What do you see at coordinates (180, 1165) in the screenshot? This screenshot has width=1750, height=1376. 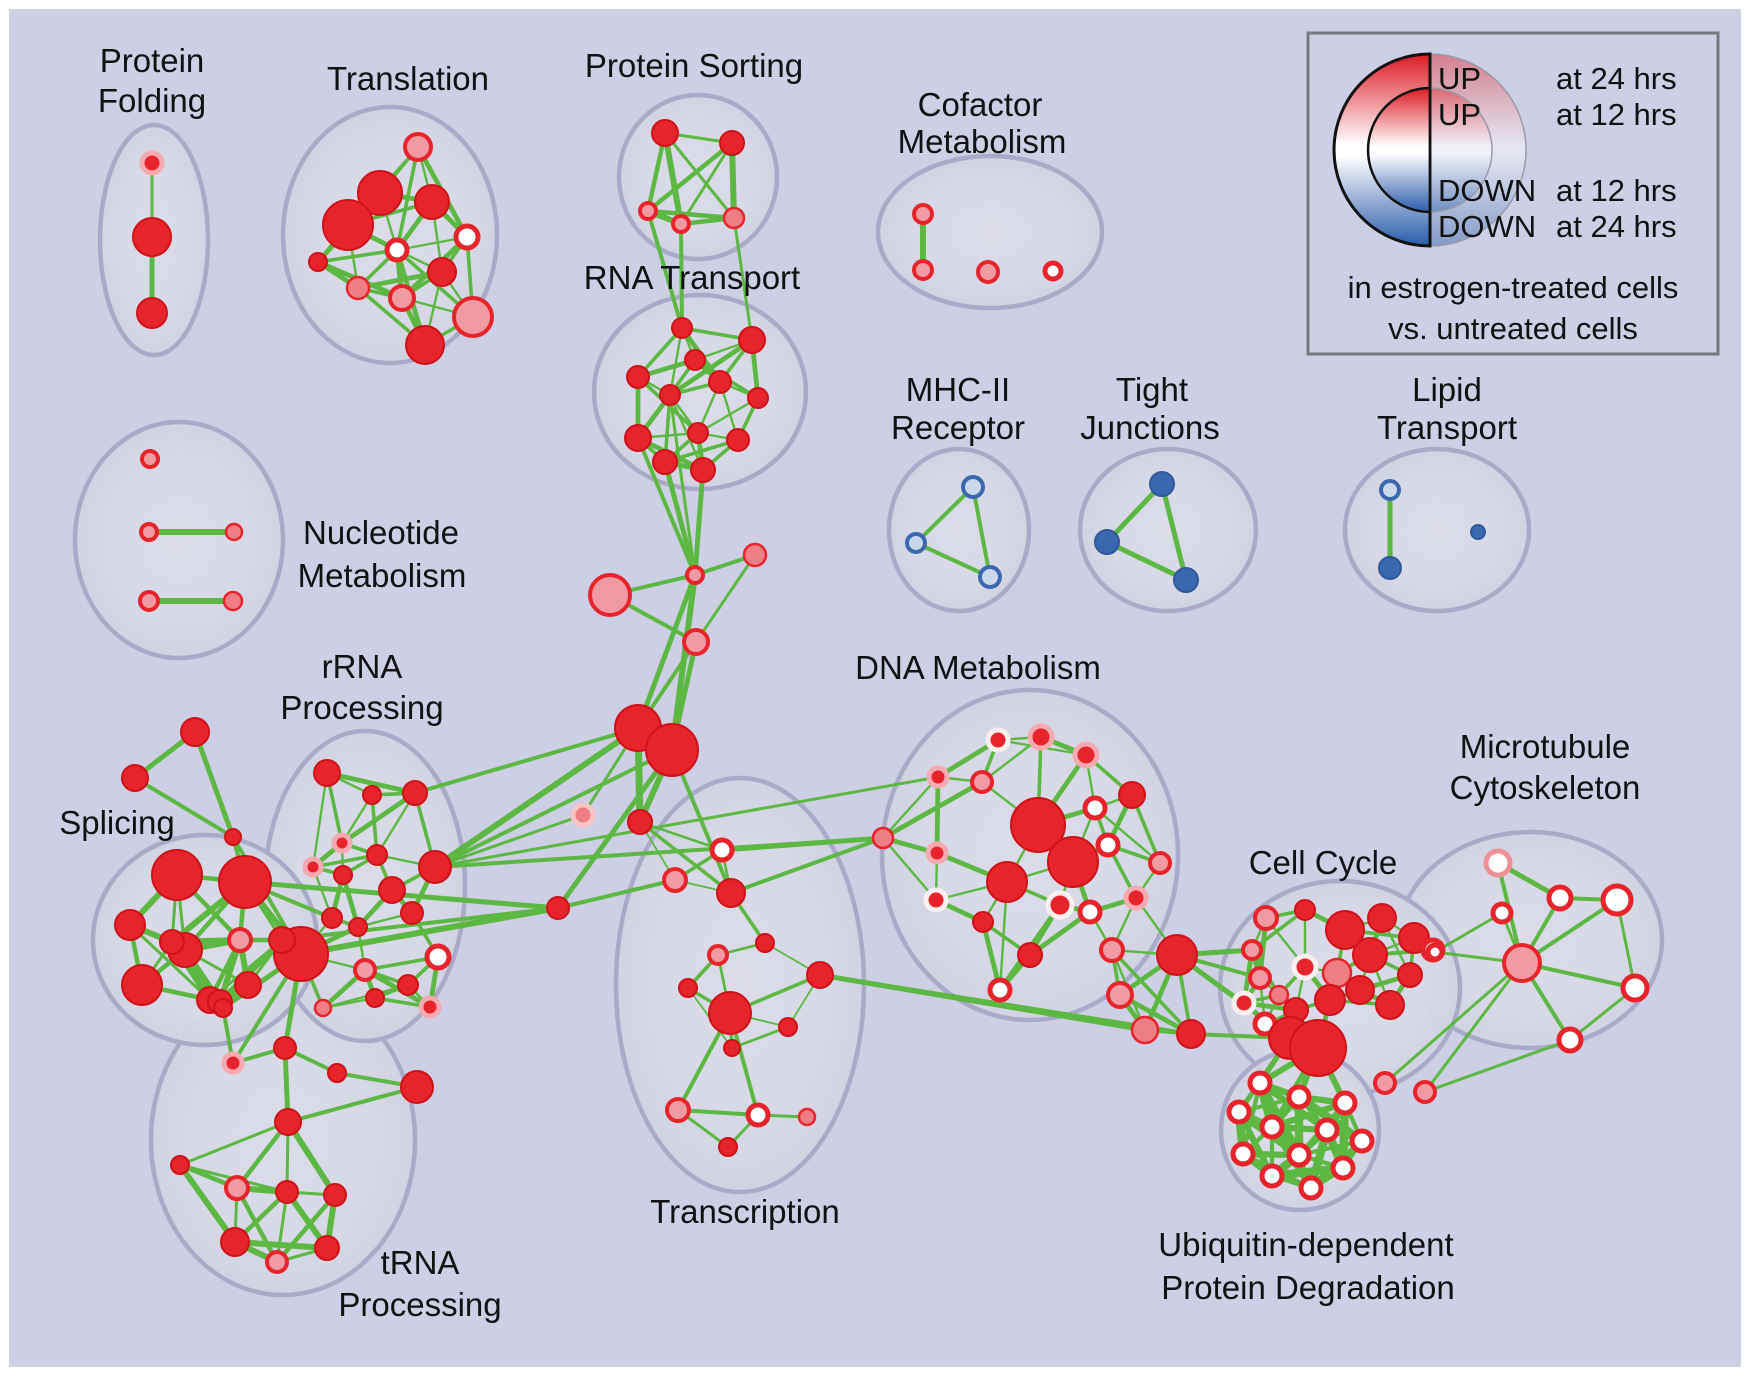 I see `gene-node-TR6-red` at bounding box center [180, 1165].